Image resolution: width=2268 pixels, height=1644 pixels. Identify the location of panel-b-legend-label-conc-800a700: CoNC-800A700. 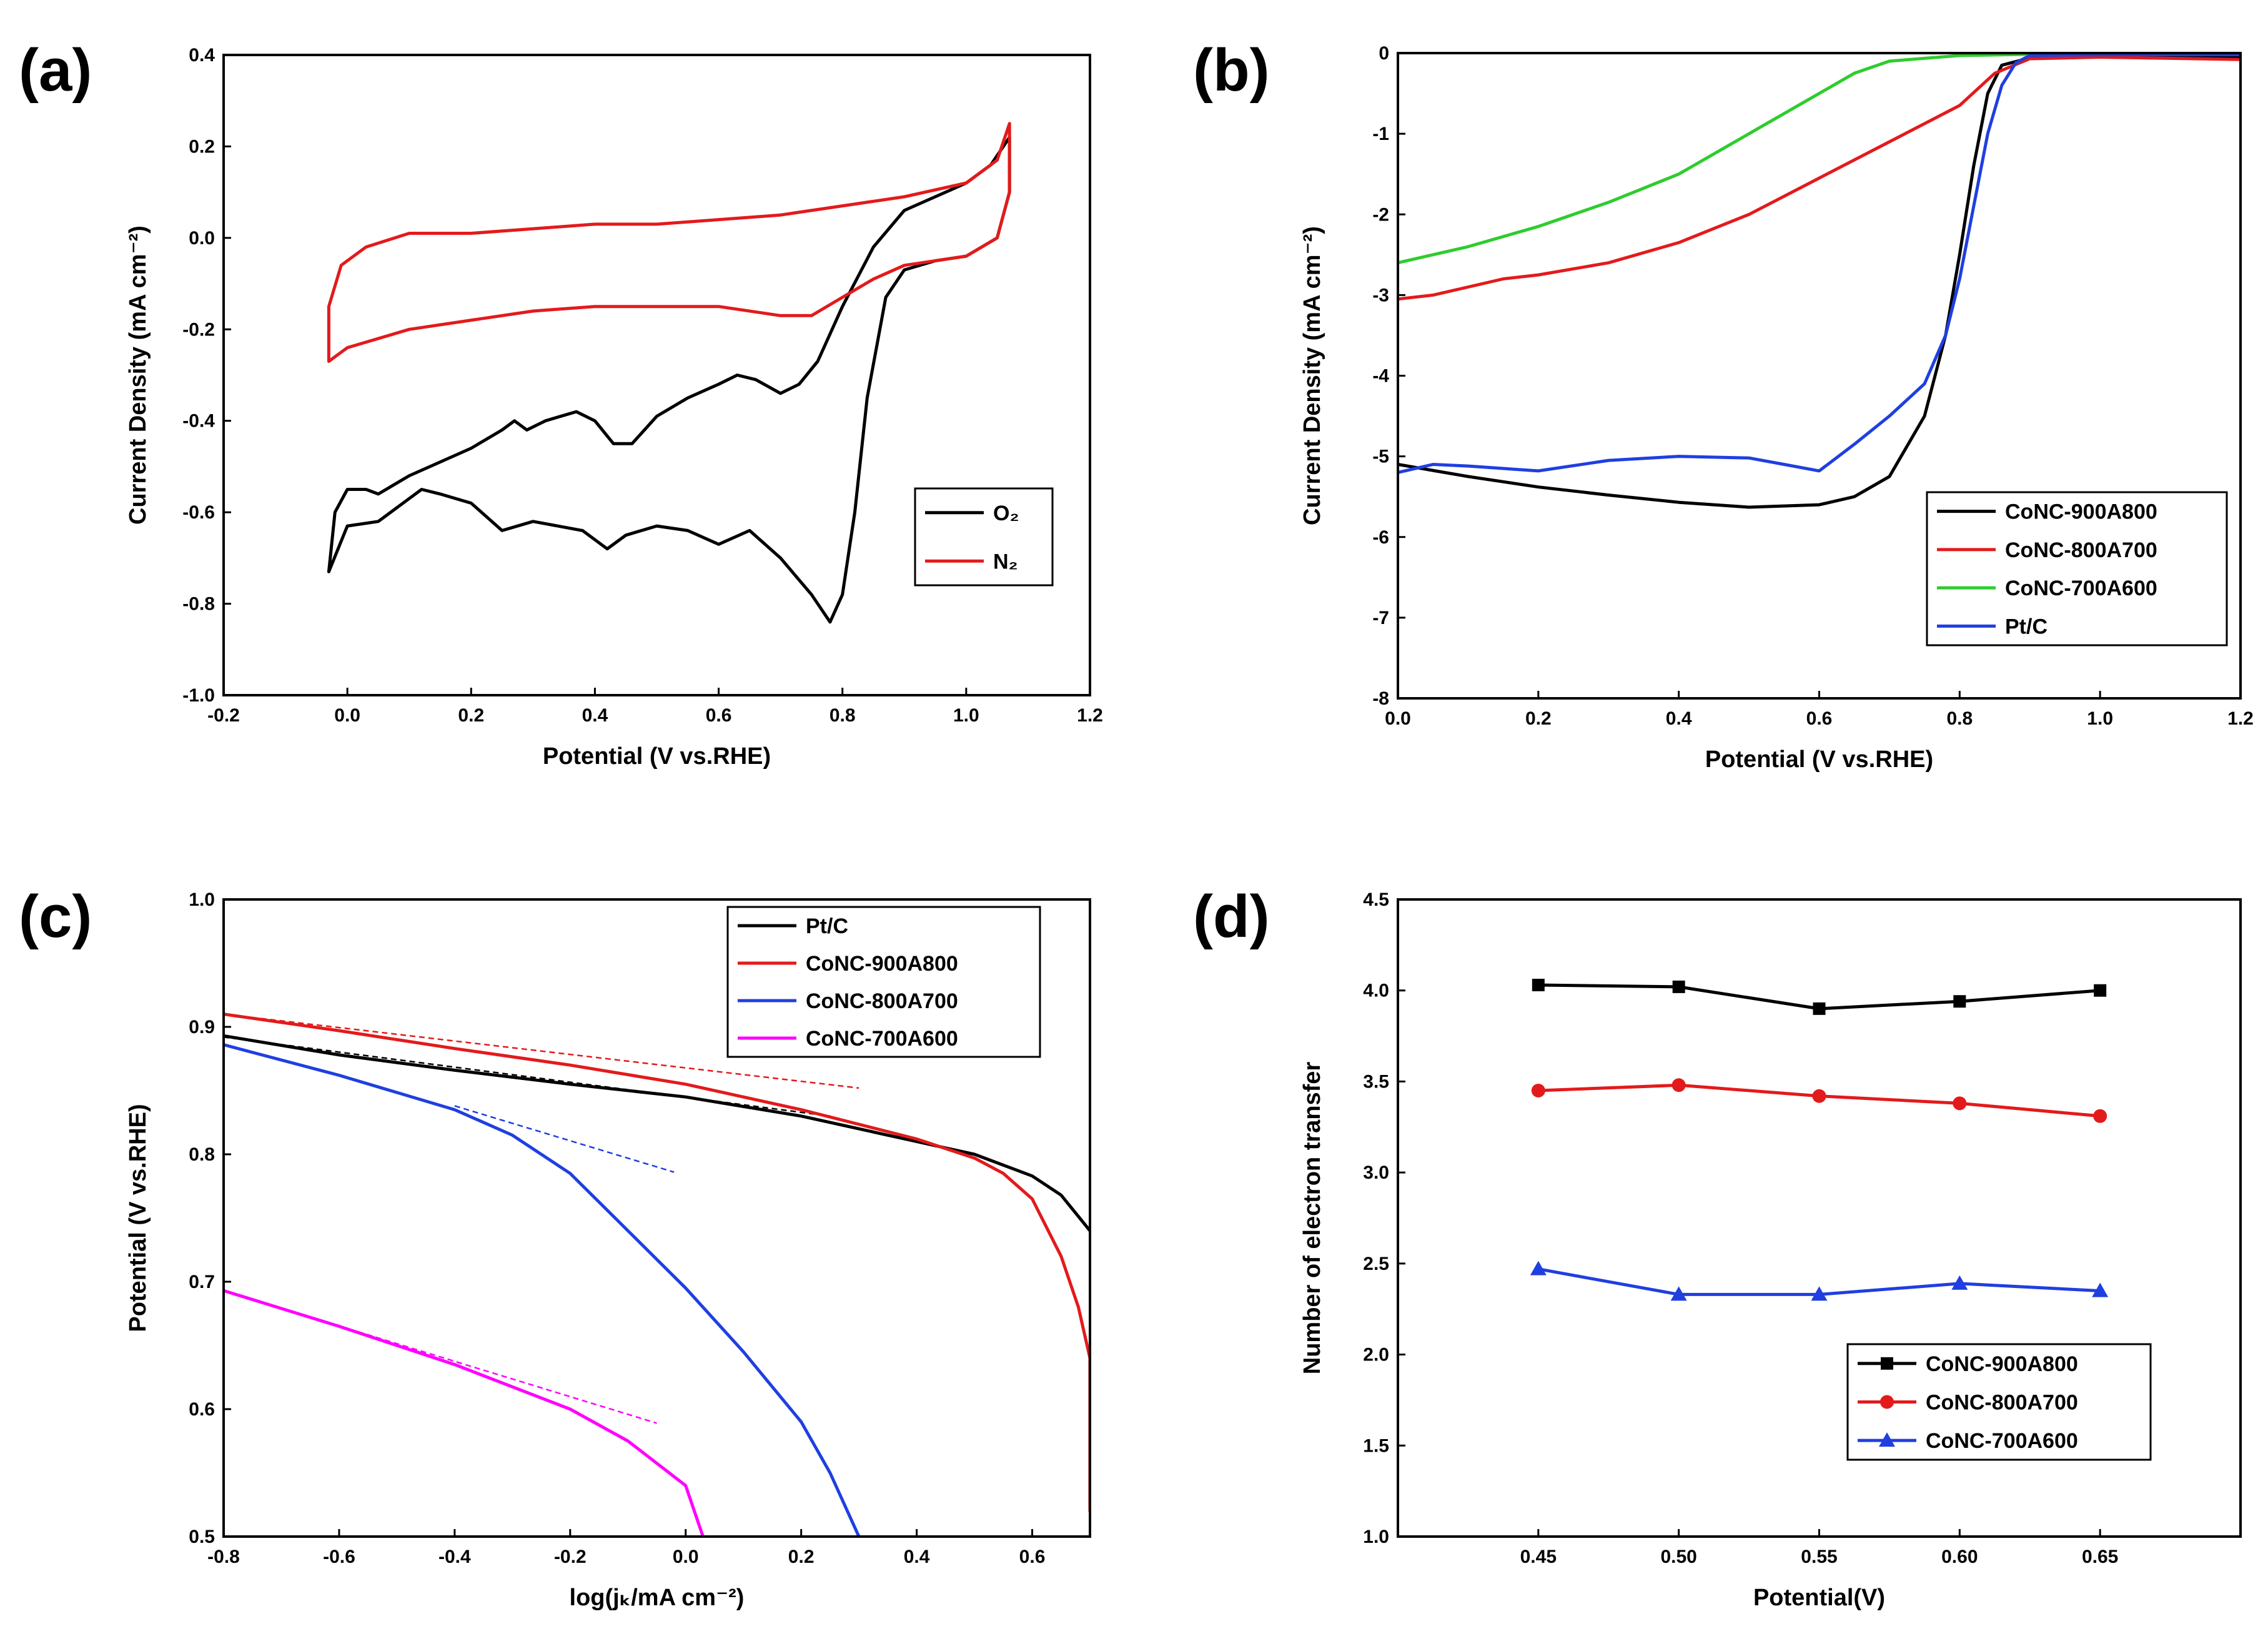
(2081, 550).